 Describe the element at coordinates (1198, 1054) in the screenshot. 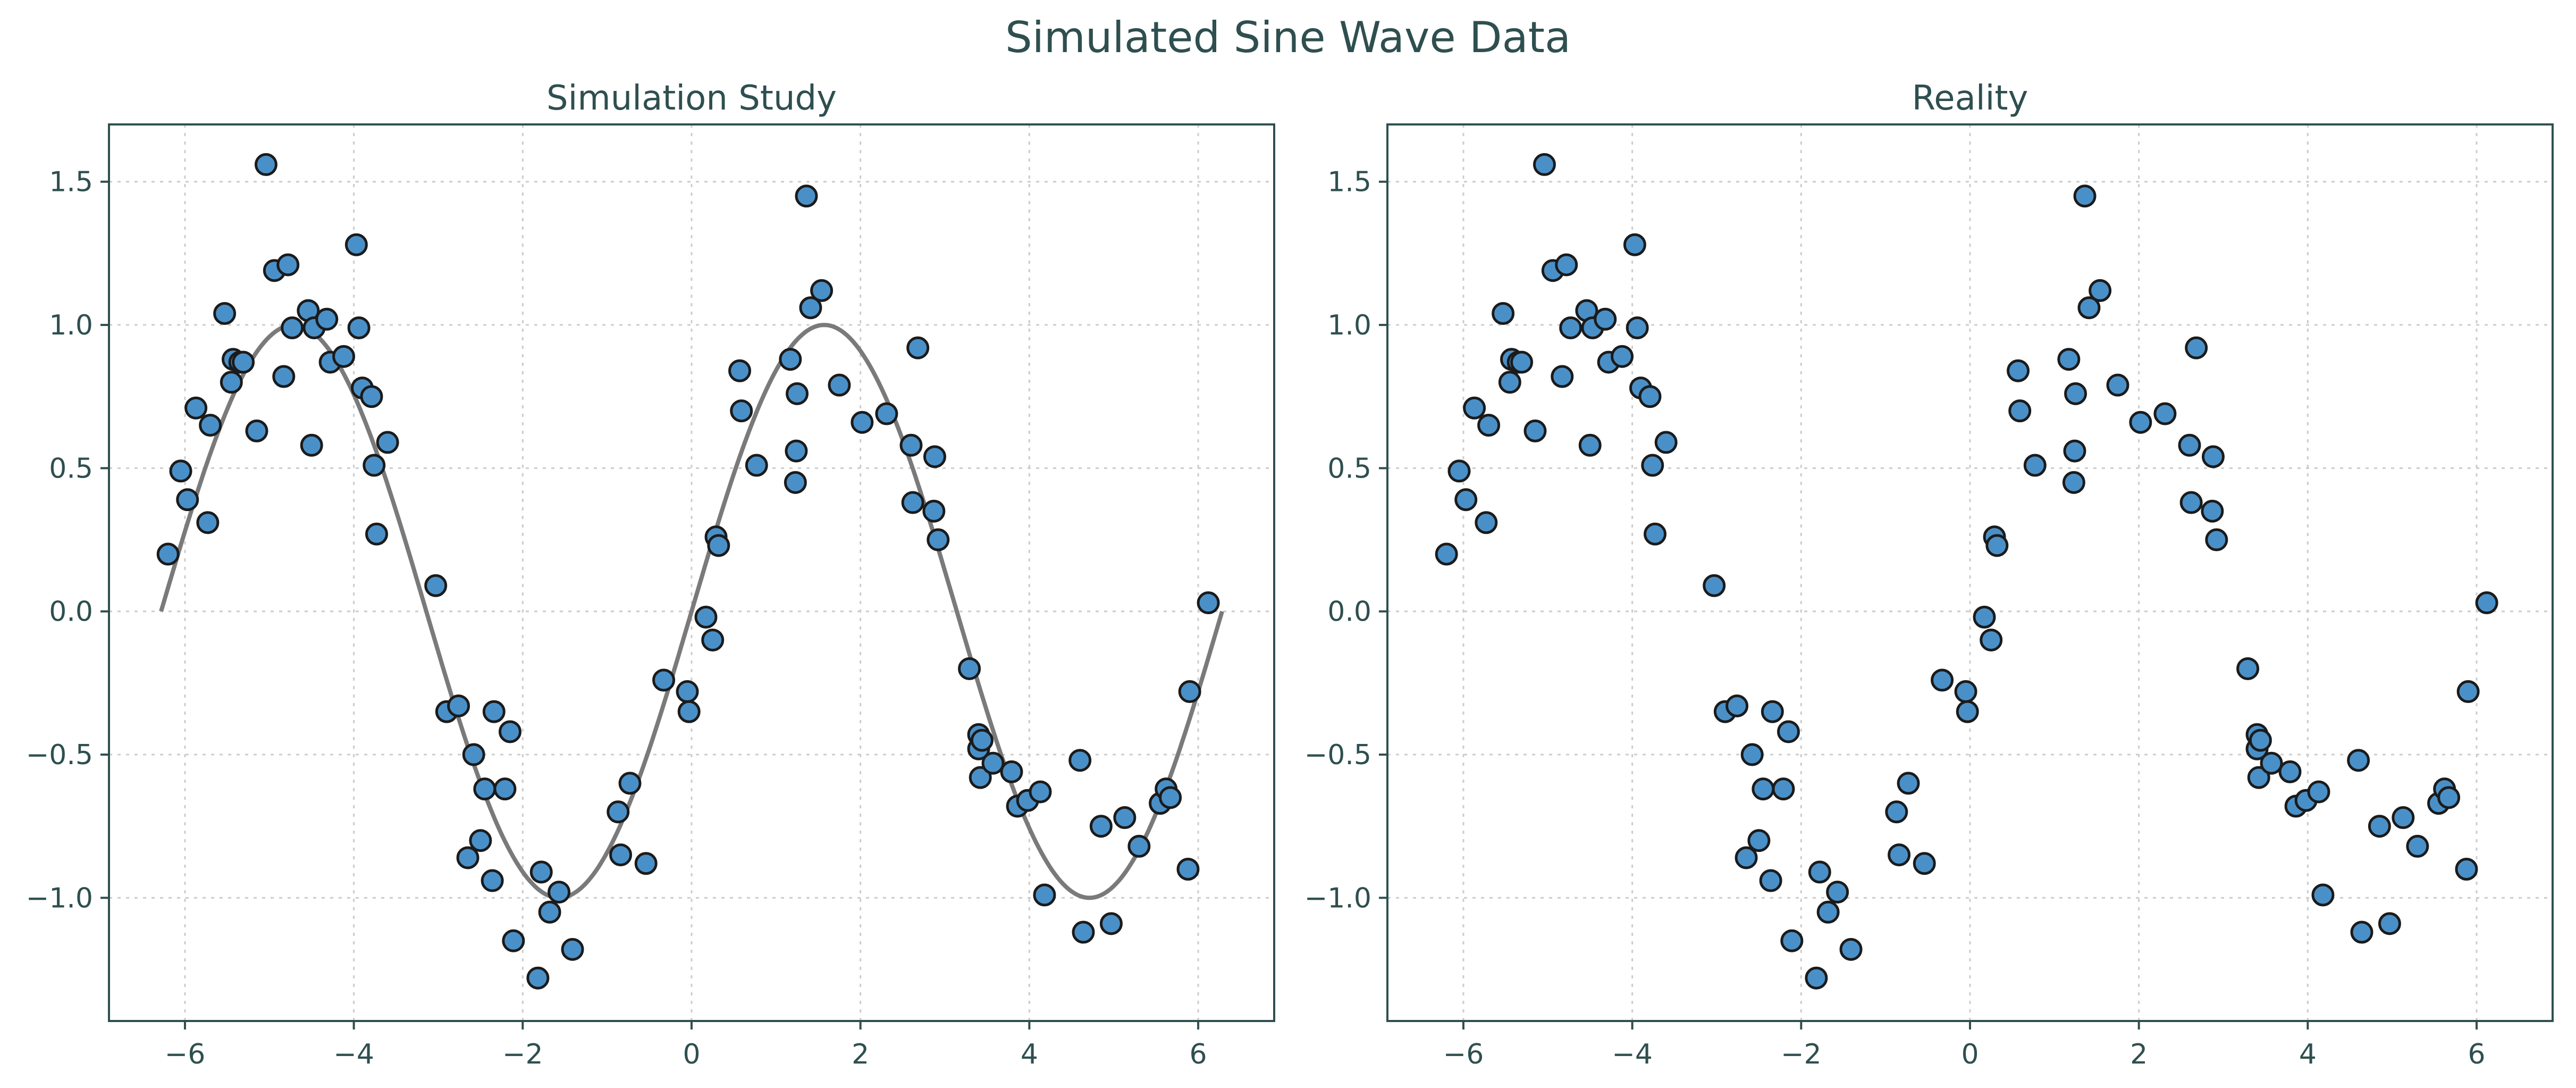

I see `x-tick-label: 6` at that location.